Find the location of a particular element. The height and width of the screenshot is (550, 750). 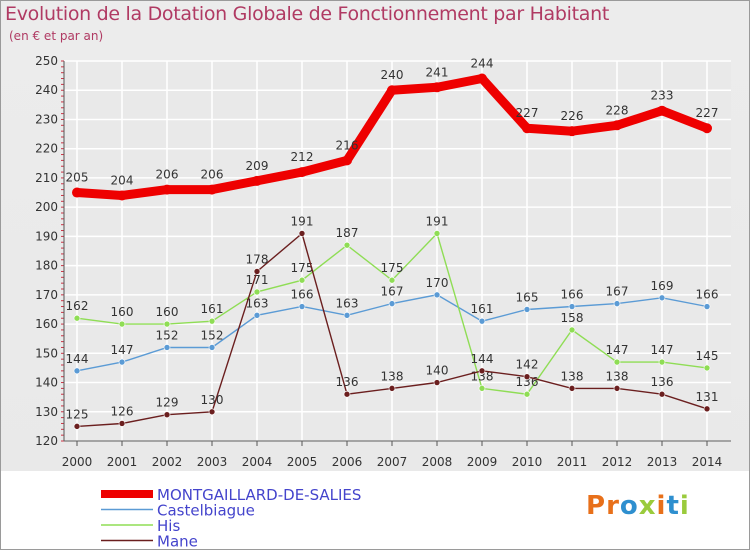

data-label-his: 161 is located at coordinates (212, 309).